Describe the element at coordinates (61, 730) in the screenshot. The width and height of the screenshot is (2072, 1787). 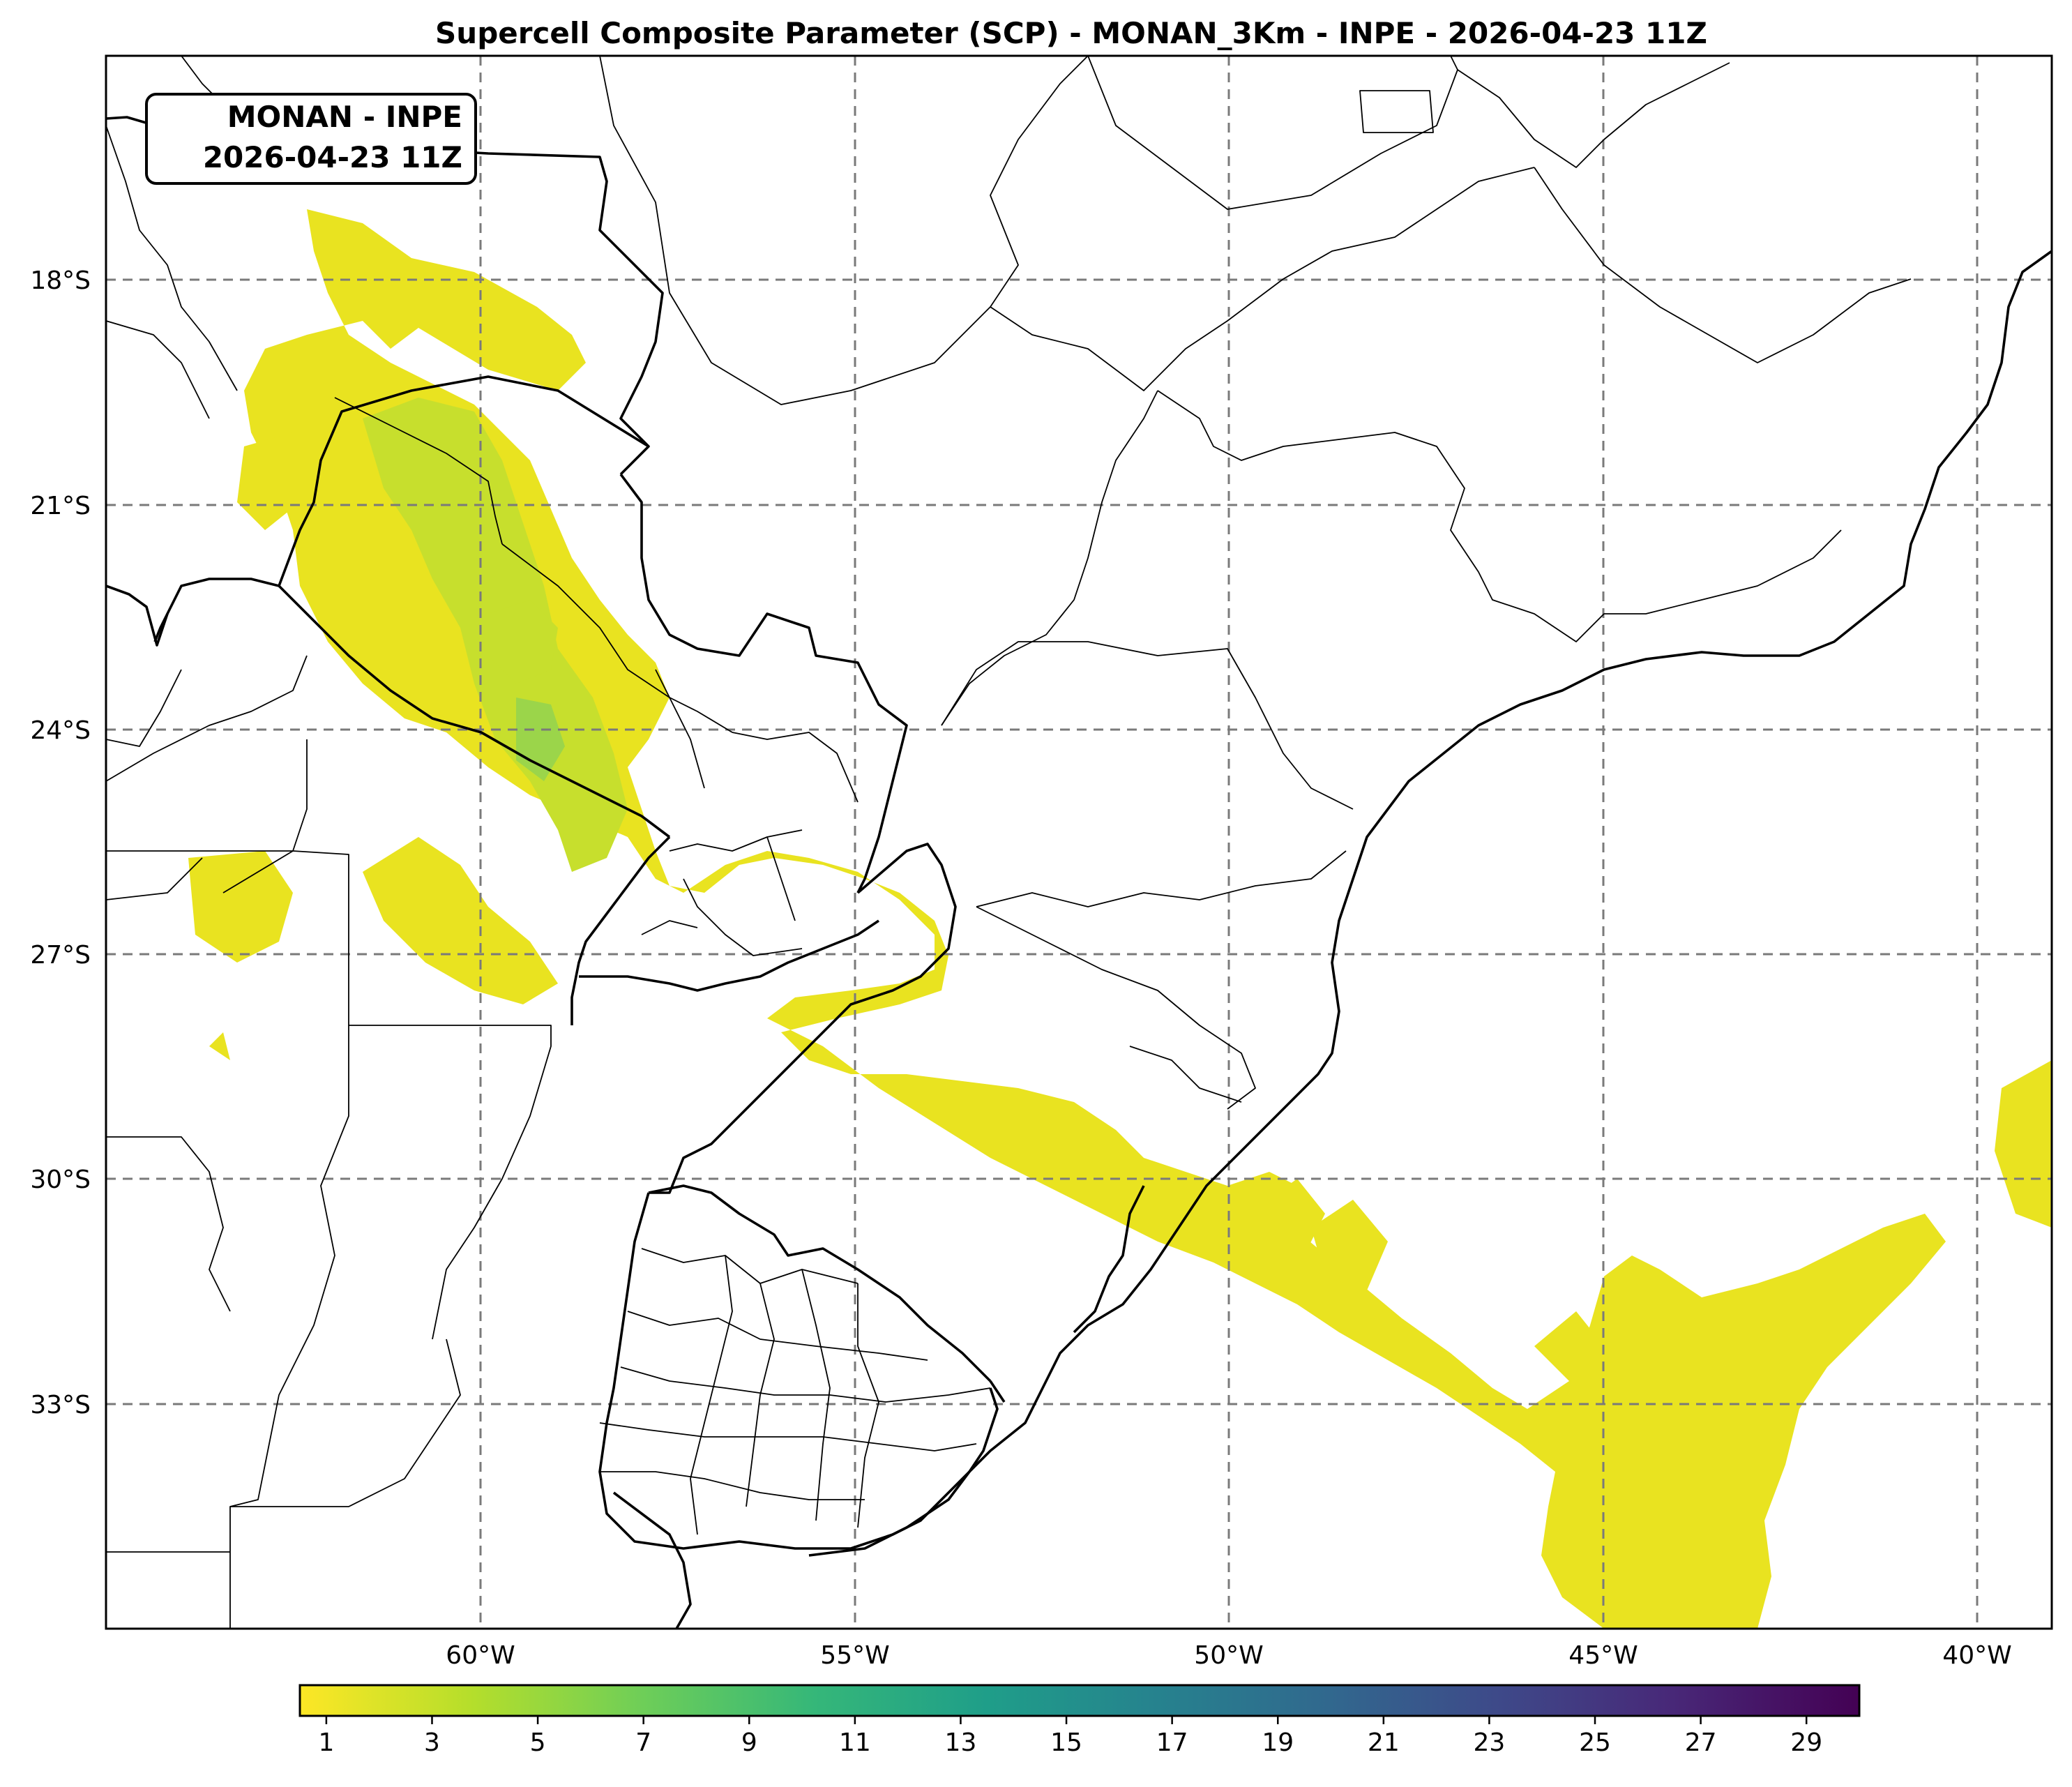
I see `lat-label: 24°S` at that location.